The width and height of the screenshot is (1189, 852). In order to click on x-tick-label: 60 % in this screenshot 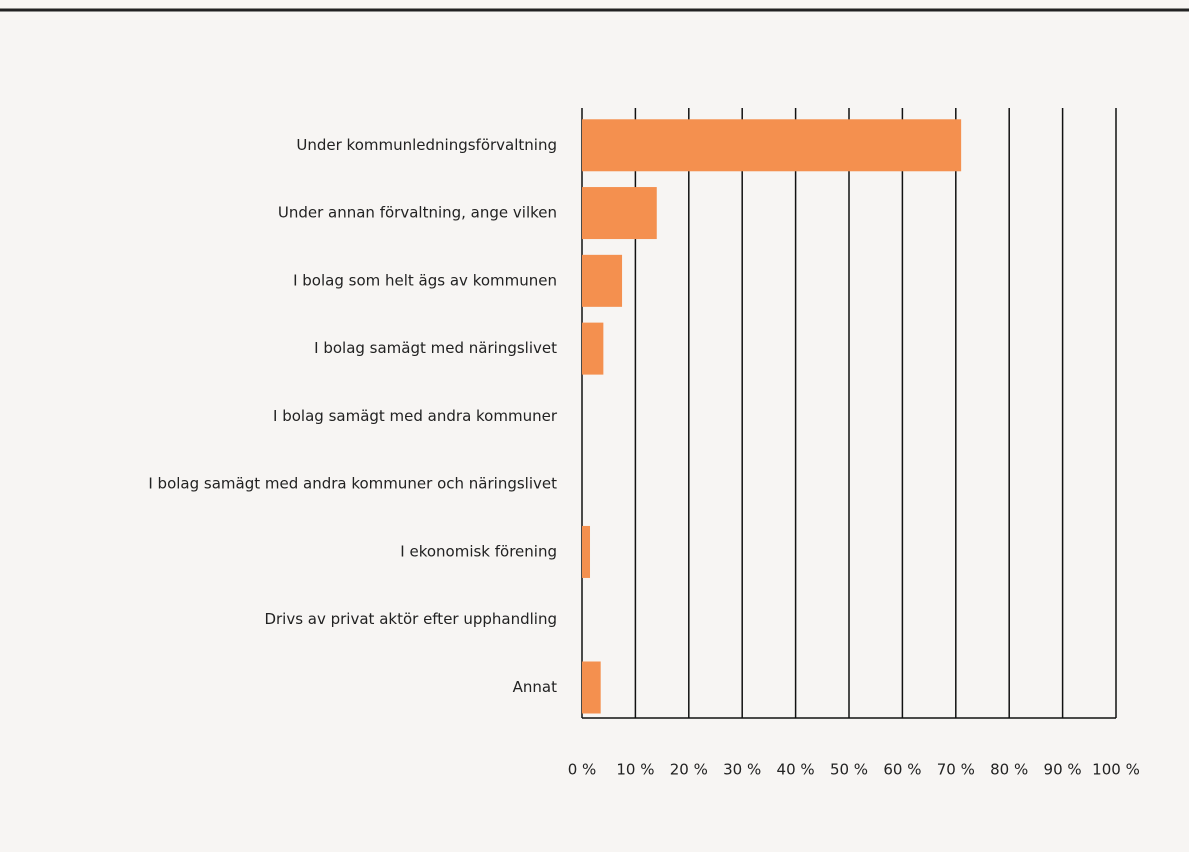, I will do `click(902, 770)`.